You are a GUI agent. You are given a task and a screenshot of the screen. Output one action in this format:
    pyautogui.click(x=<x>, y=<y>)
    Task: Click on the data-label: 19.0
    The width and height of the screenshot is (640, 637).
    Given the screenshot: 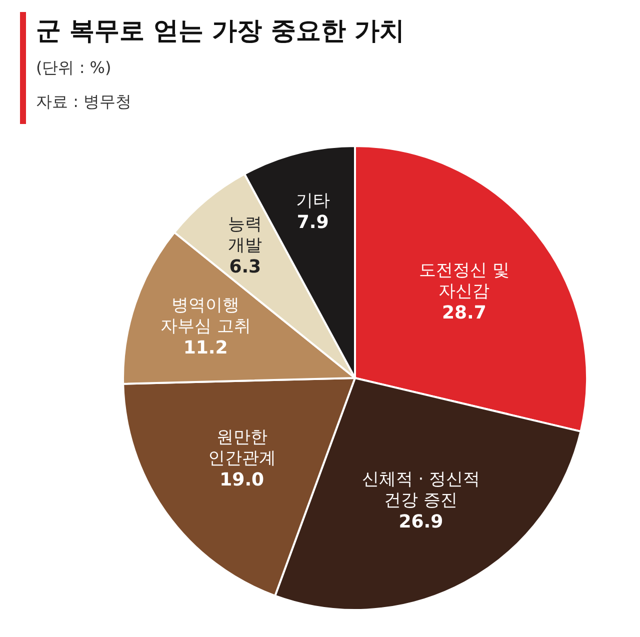 What is the action you would take?
    pyautogui.click(x=242, y=480)
    